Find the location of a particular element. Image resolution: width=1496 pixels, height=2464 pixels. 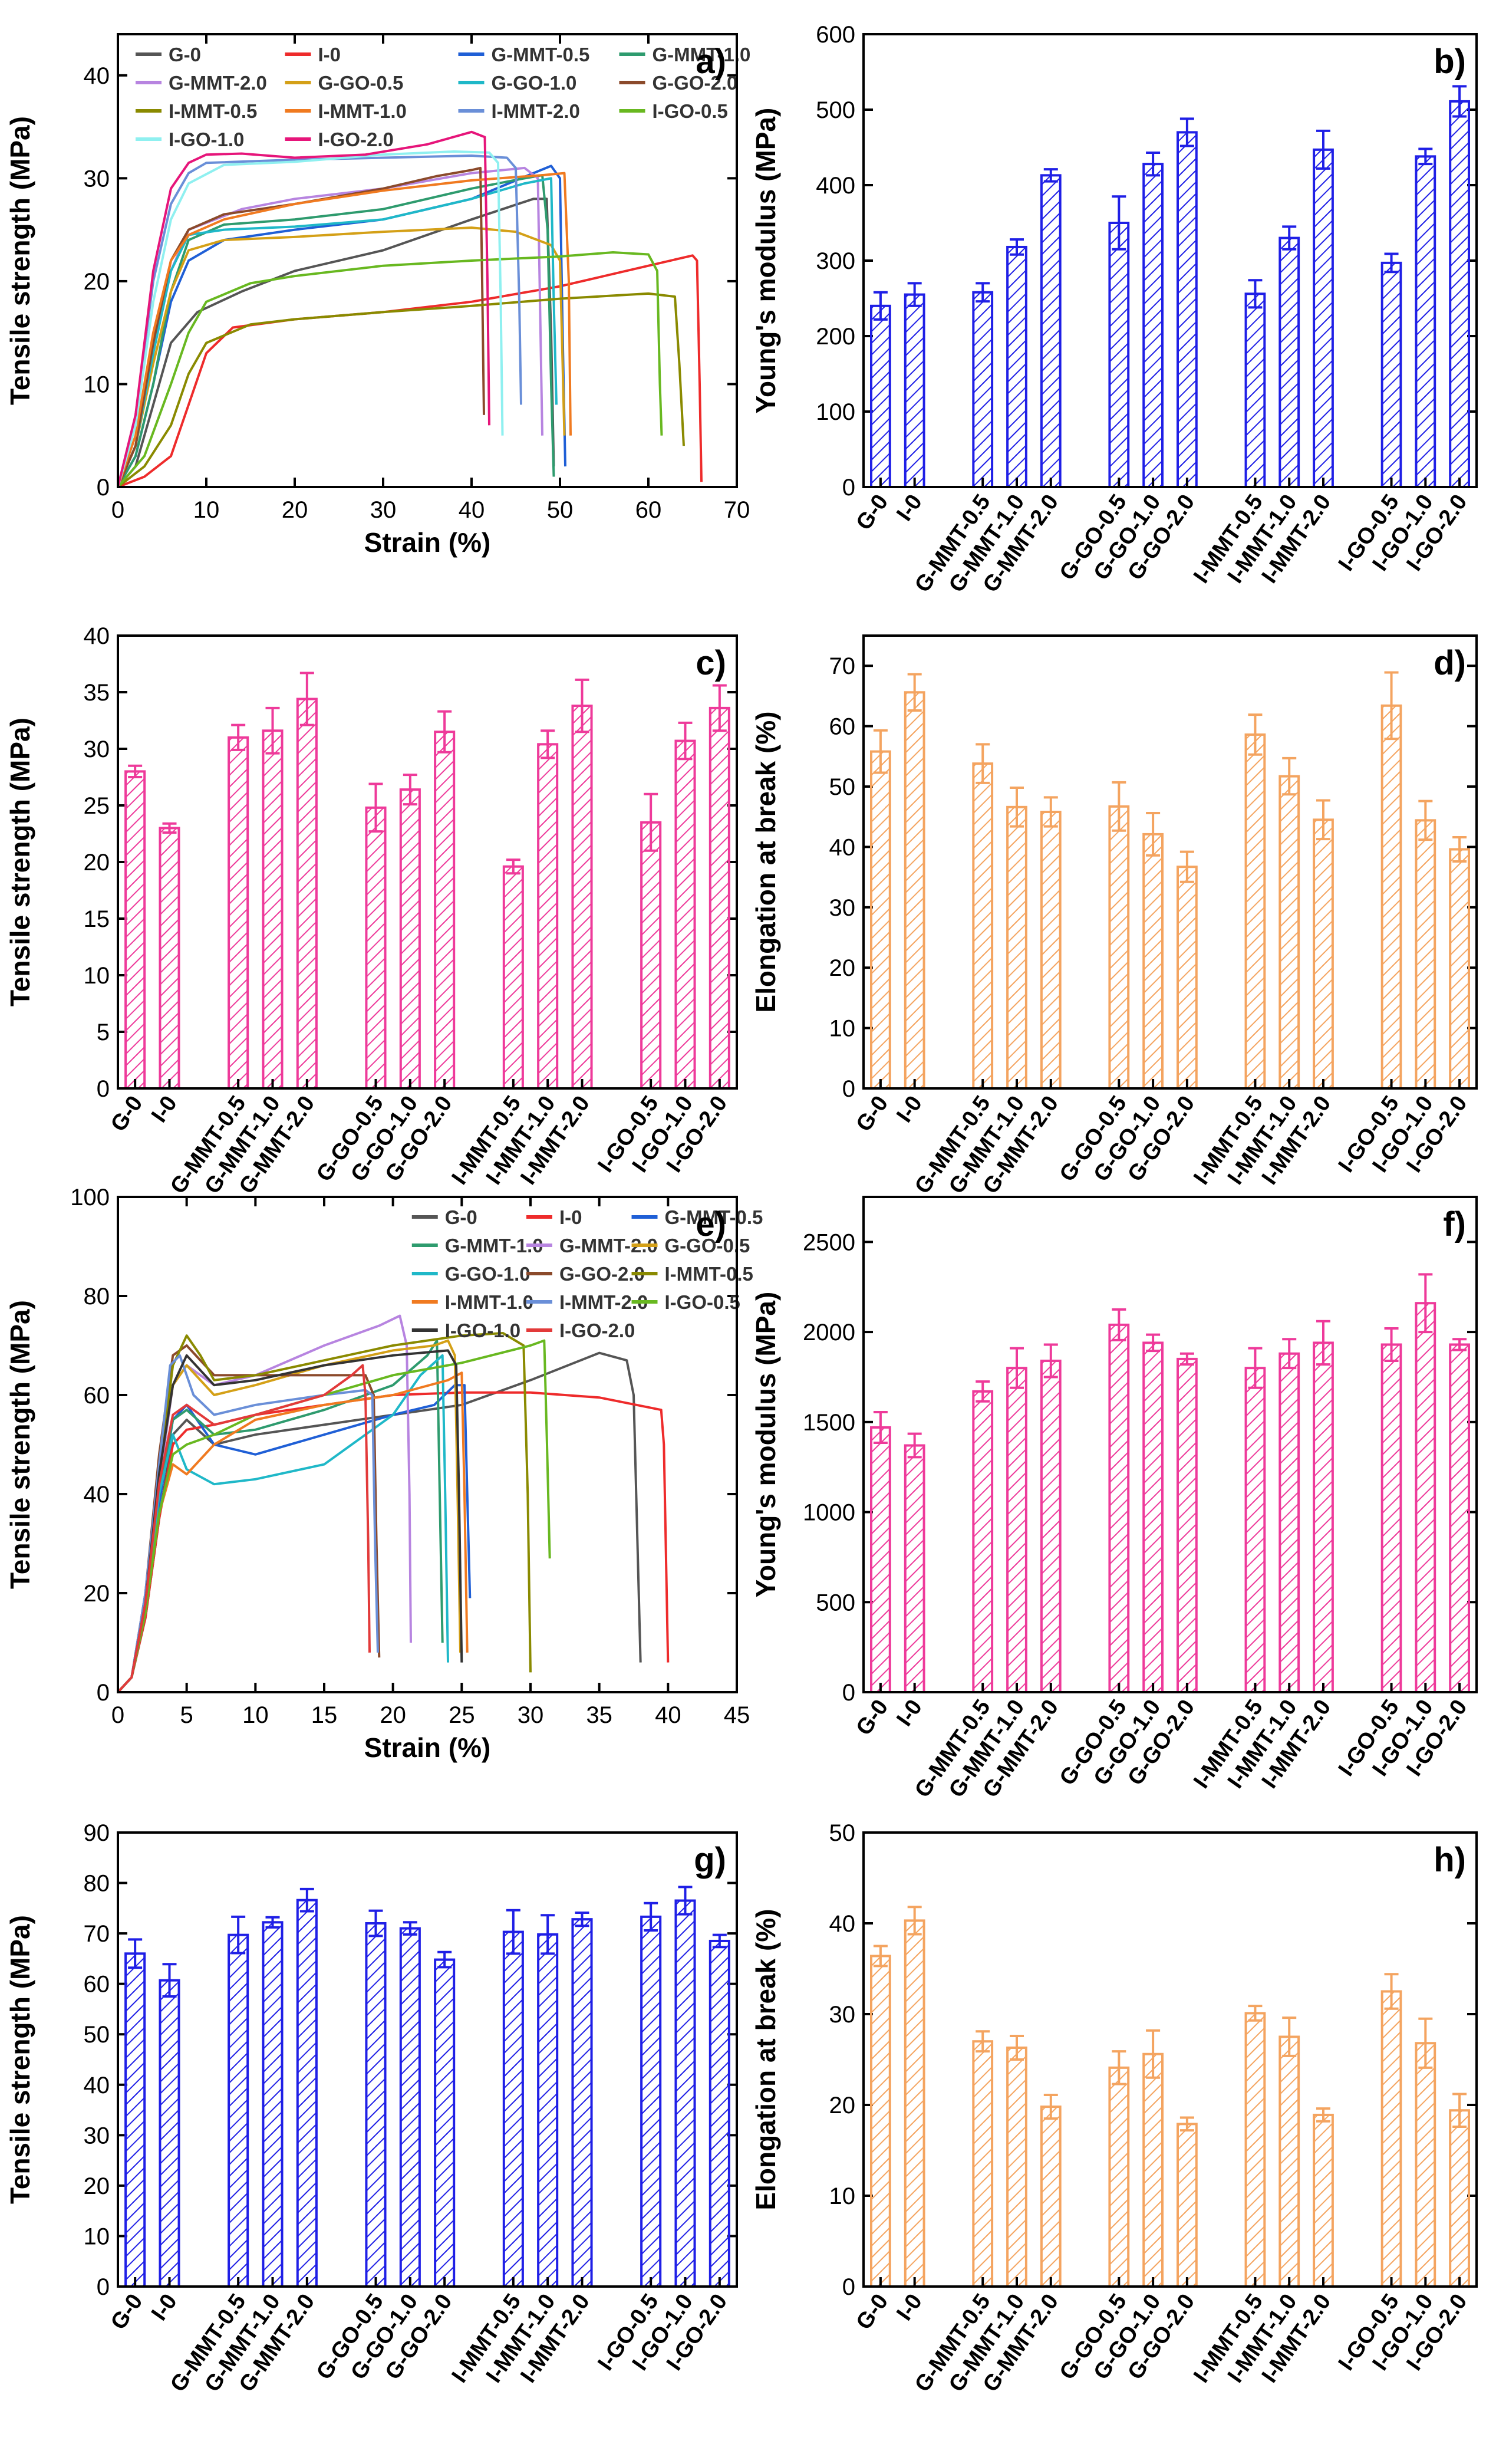

y-tick-label: 90 is located at coordinates (97, 1833).